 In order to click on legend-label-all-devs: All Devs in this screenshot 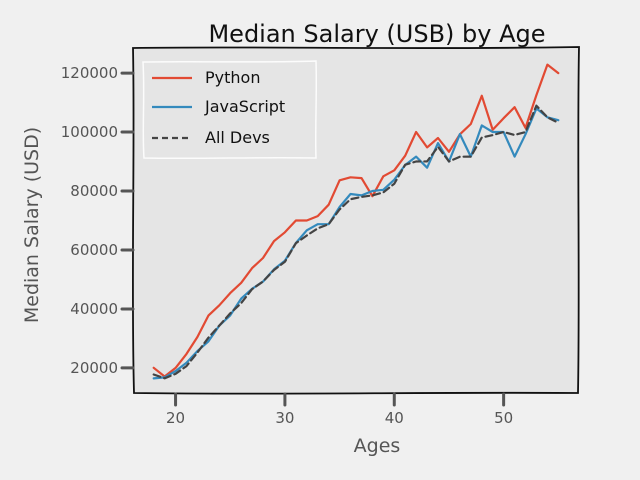, I will do `click(237, 137)`.